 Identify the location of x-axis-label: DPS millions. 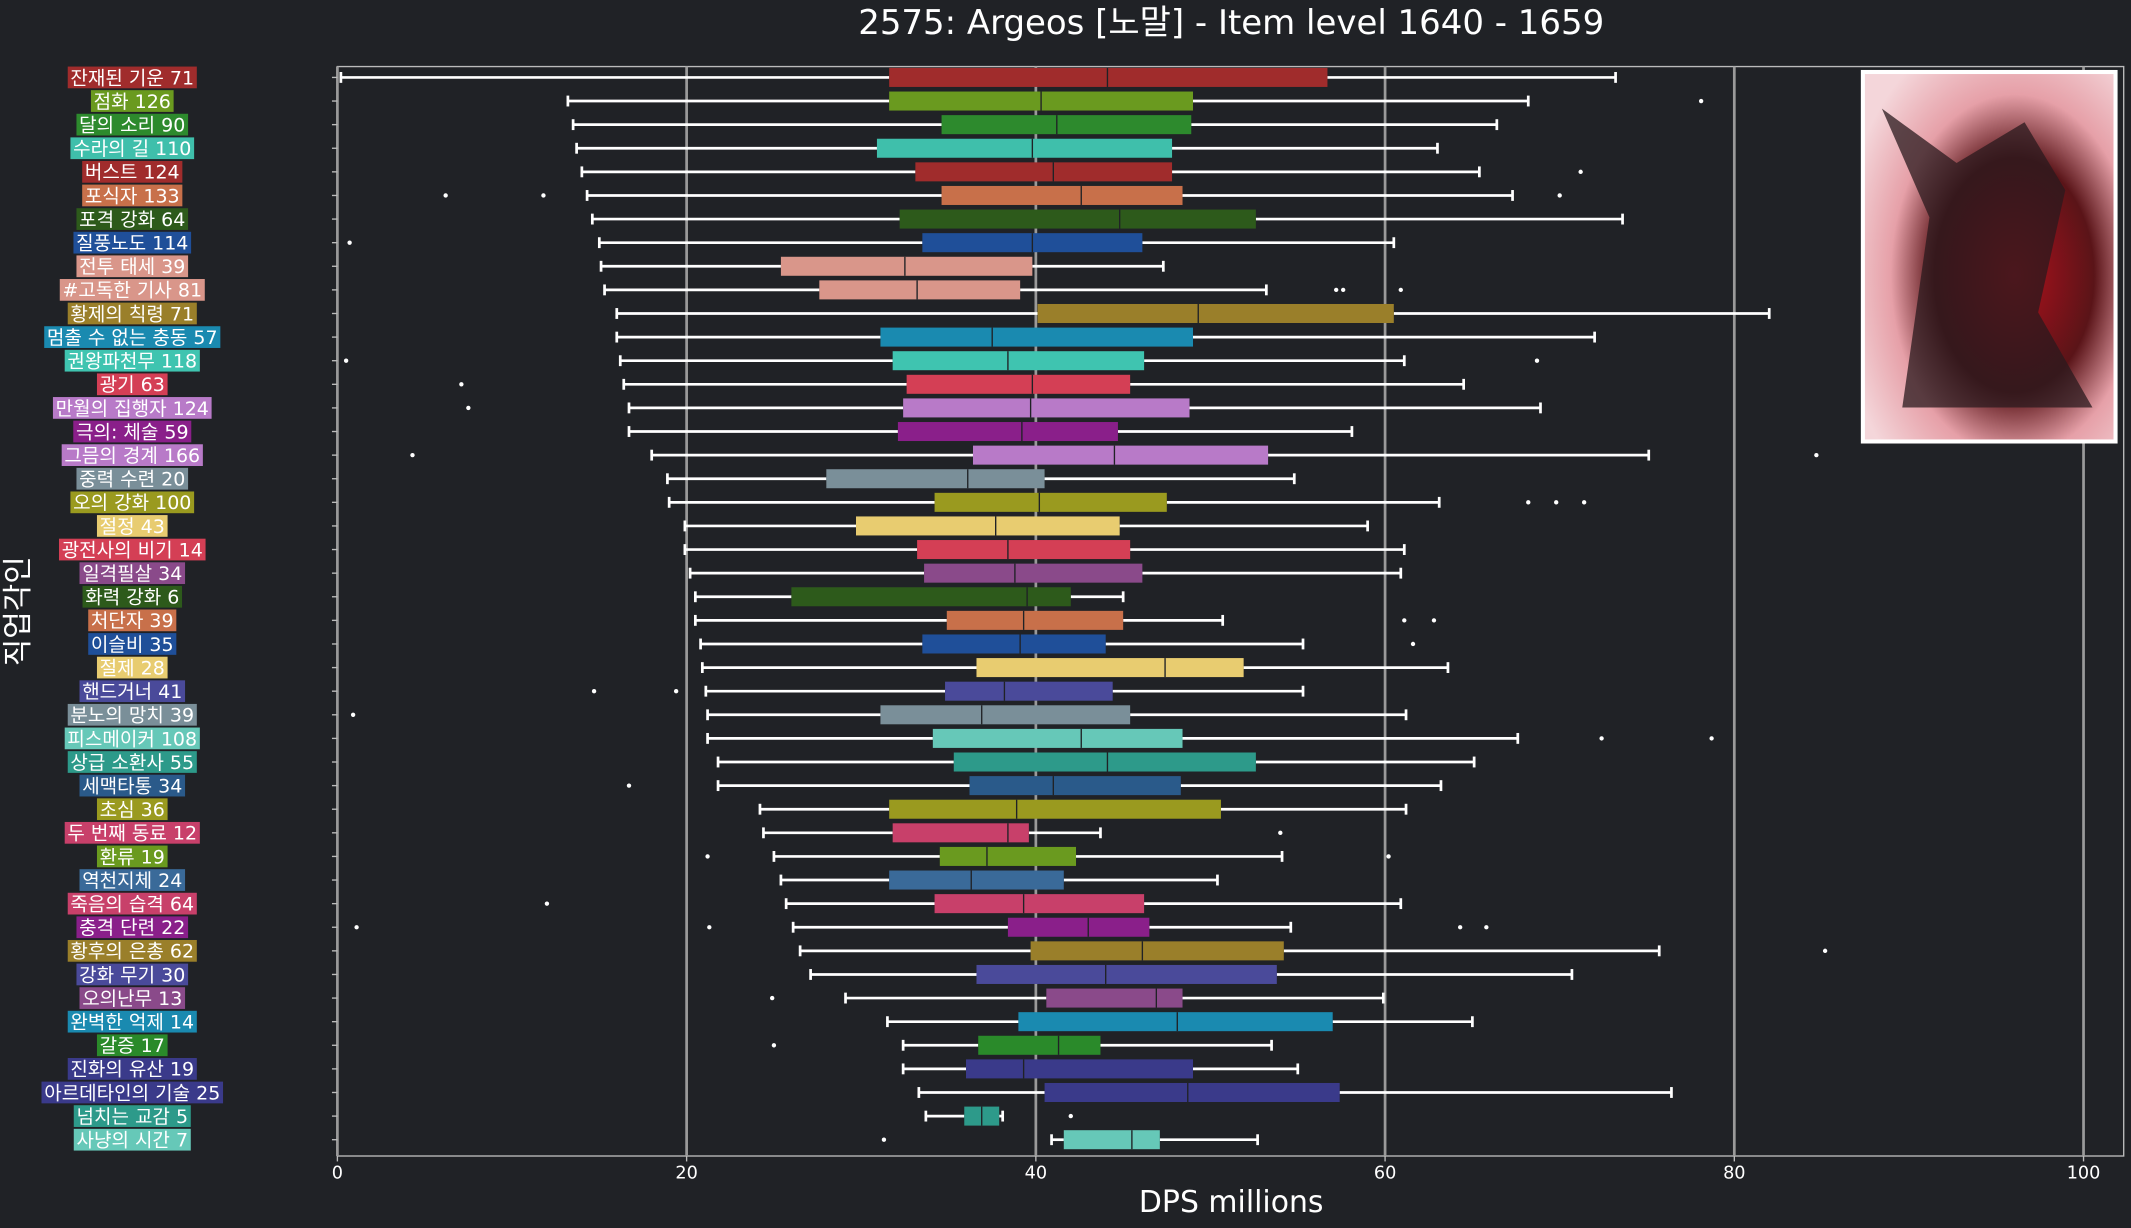
(1231, 1202).